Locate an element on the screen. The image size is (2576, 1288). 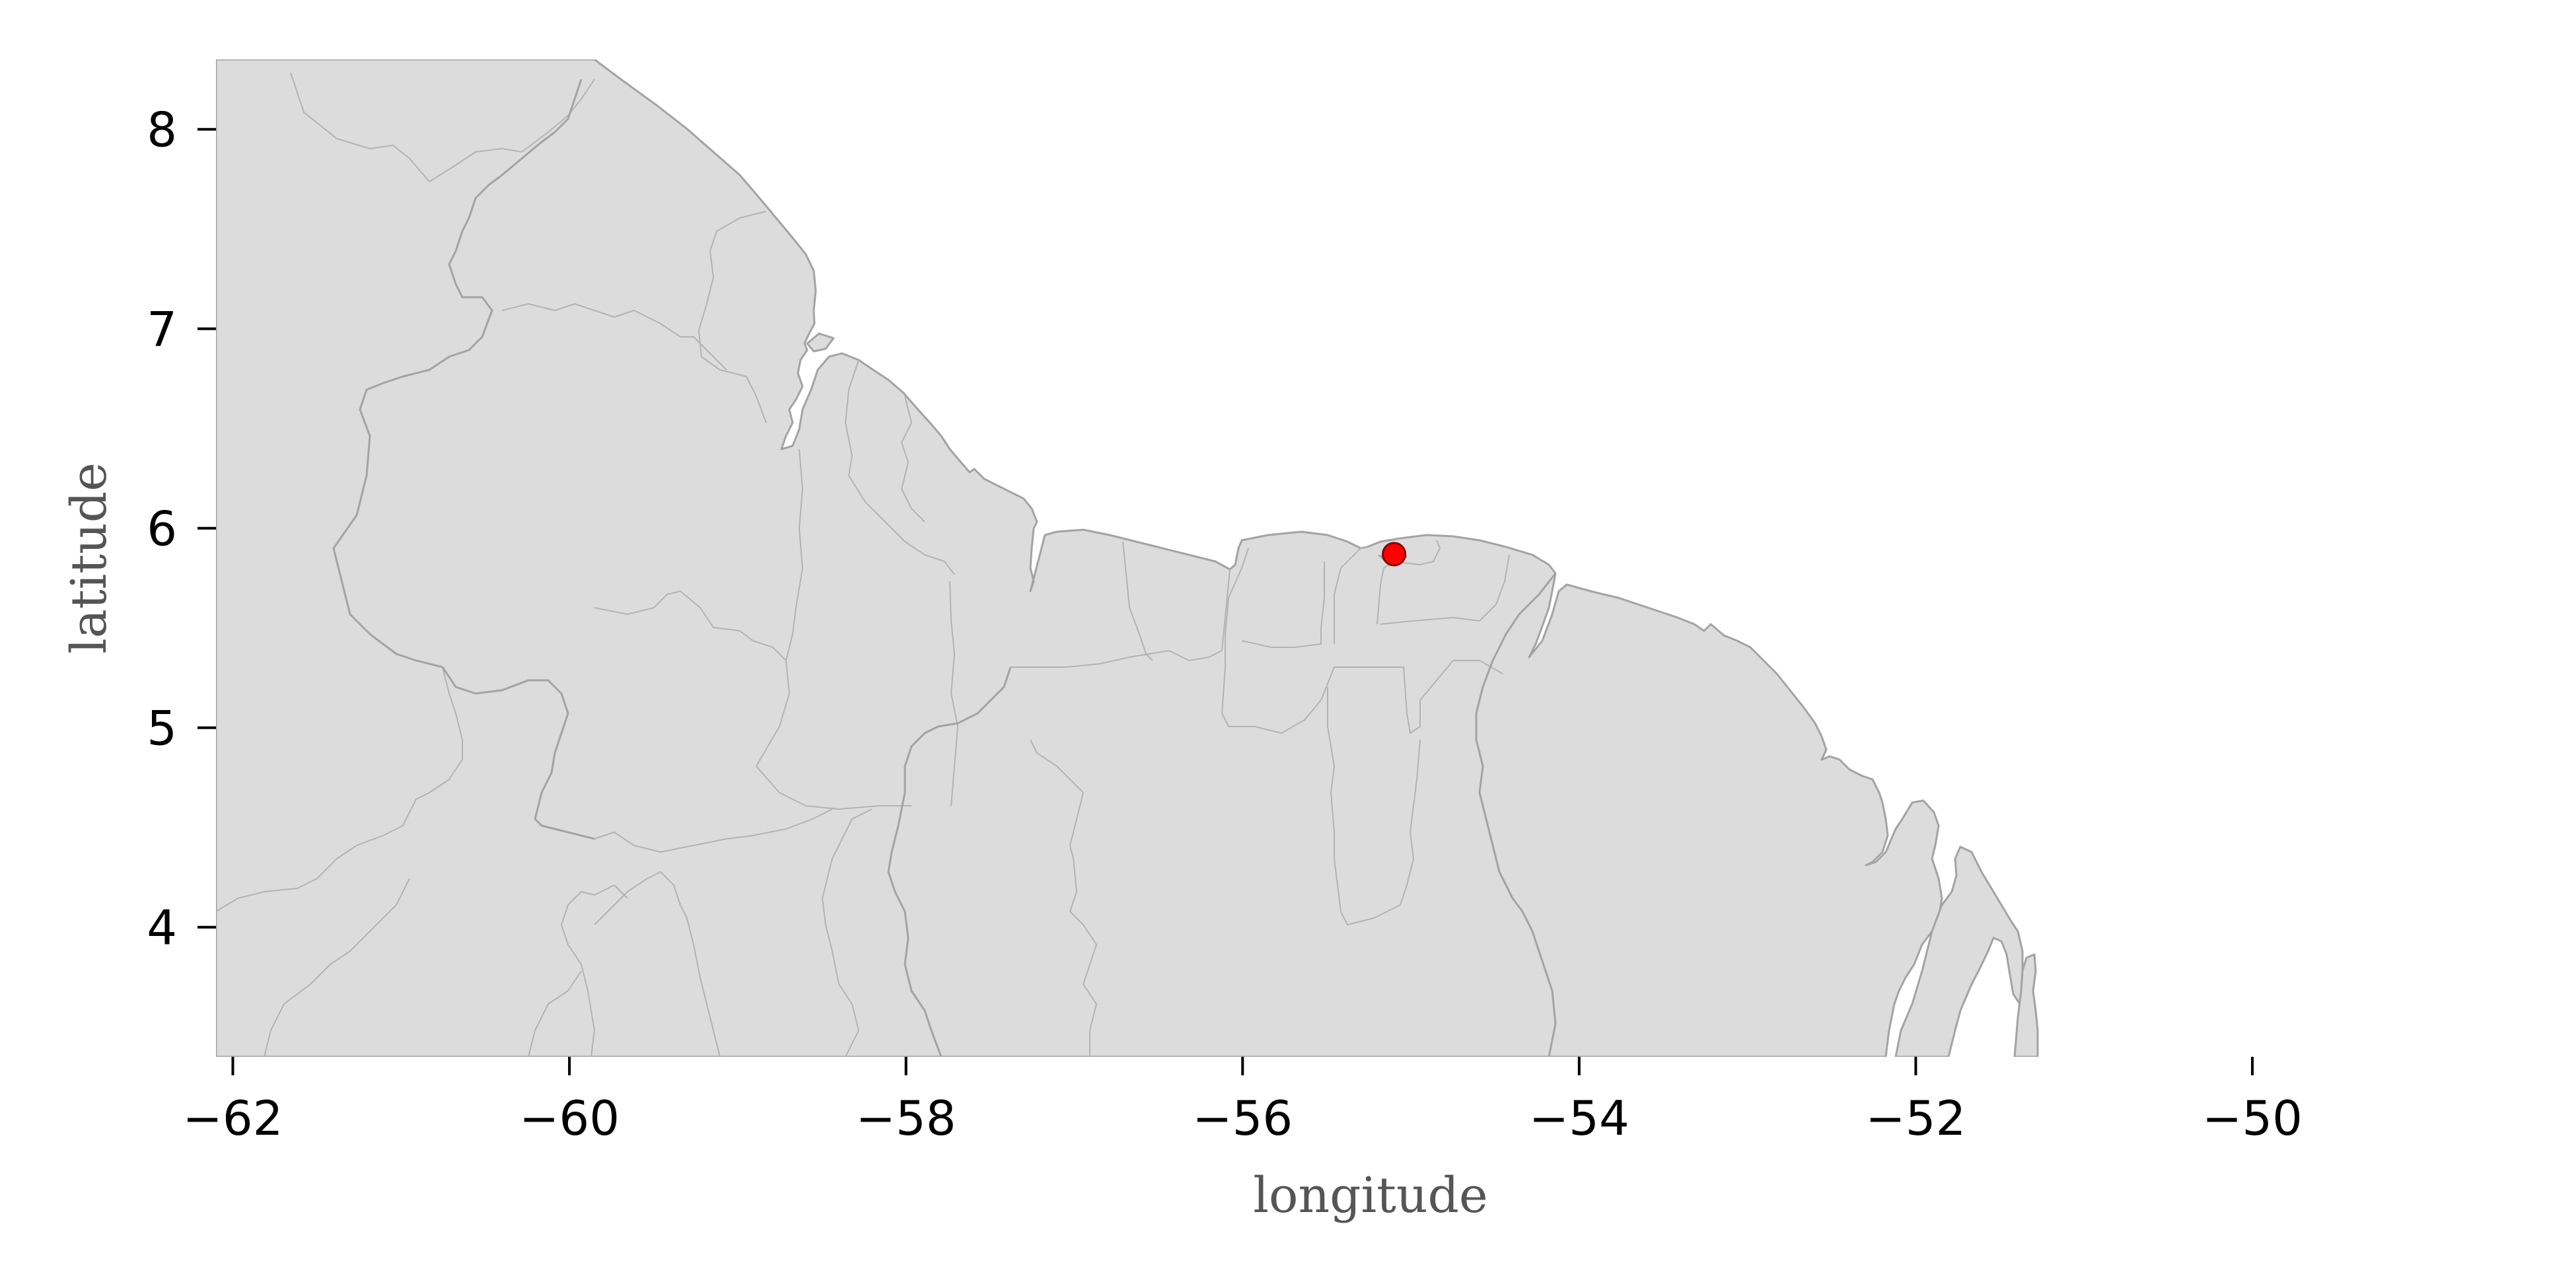
x-tick-label: −54 is located at coordinates (1579, 1118).